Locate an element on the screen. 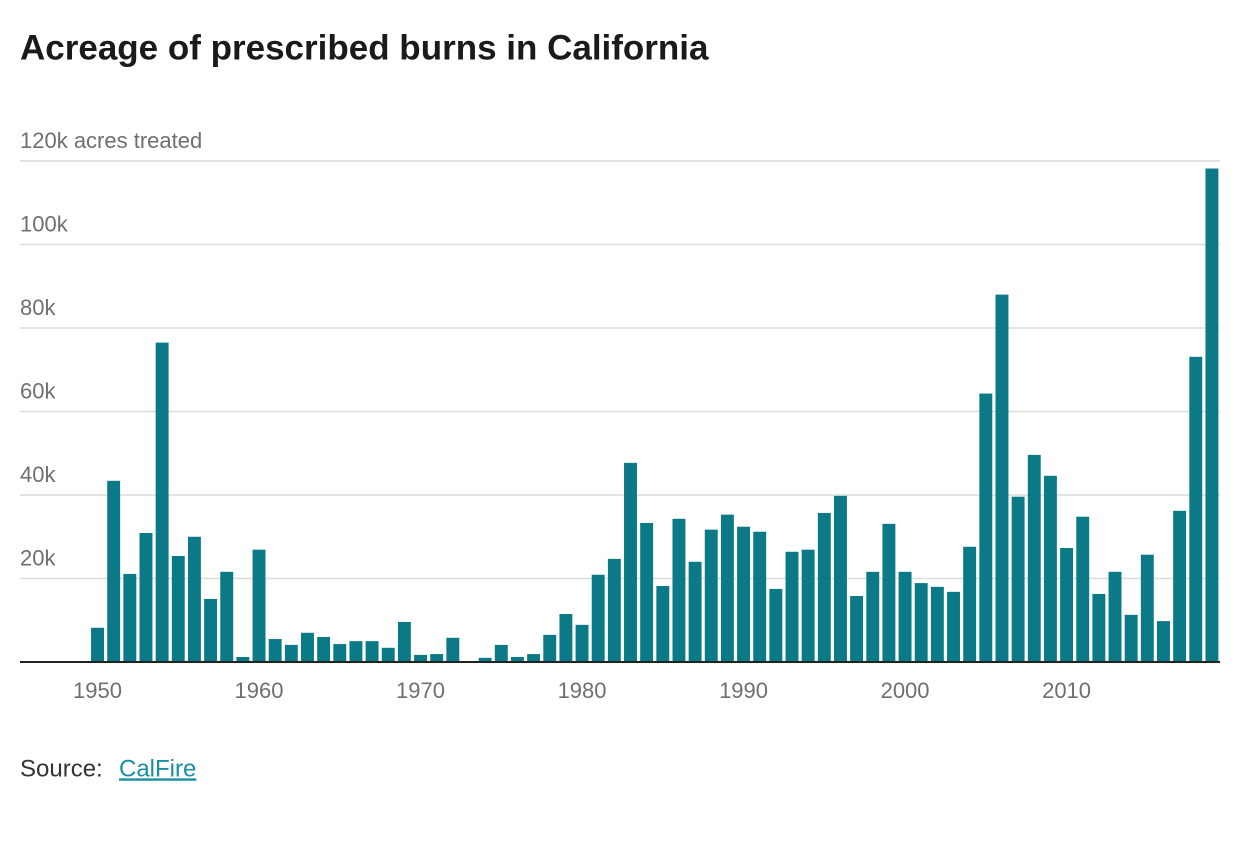  source: Source: is located at coordinates (61, 768).